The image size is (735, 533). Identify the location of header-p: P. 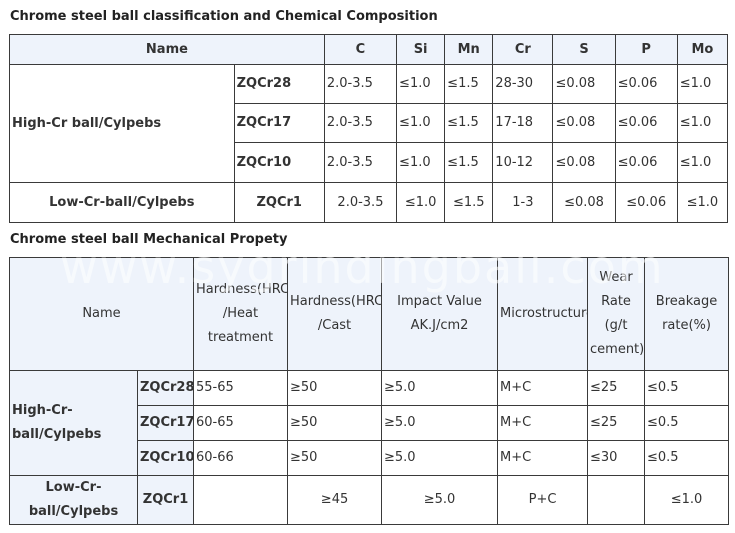
(646, 49).